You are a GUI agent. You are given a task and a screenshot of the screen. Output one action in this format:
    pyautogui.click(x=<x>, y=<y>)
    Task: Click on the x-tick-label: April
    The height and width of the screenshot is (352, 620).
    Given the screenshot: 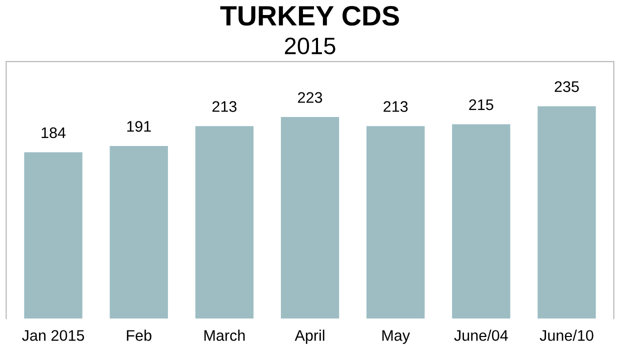 What is the action you would take?
    pyautogui.click(x=309, y=337)
    